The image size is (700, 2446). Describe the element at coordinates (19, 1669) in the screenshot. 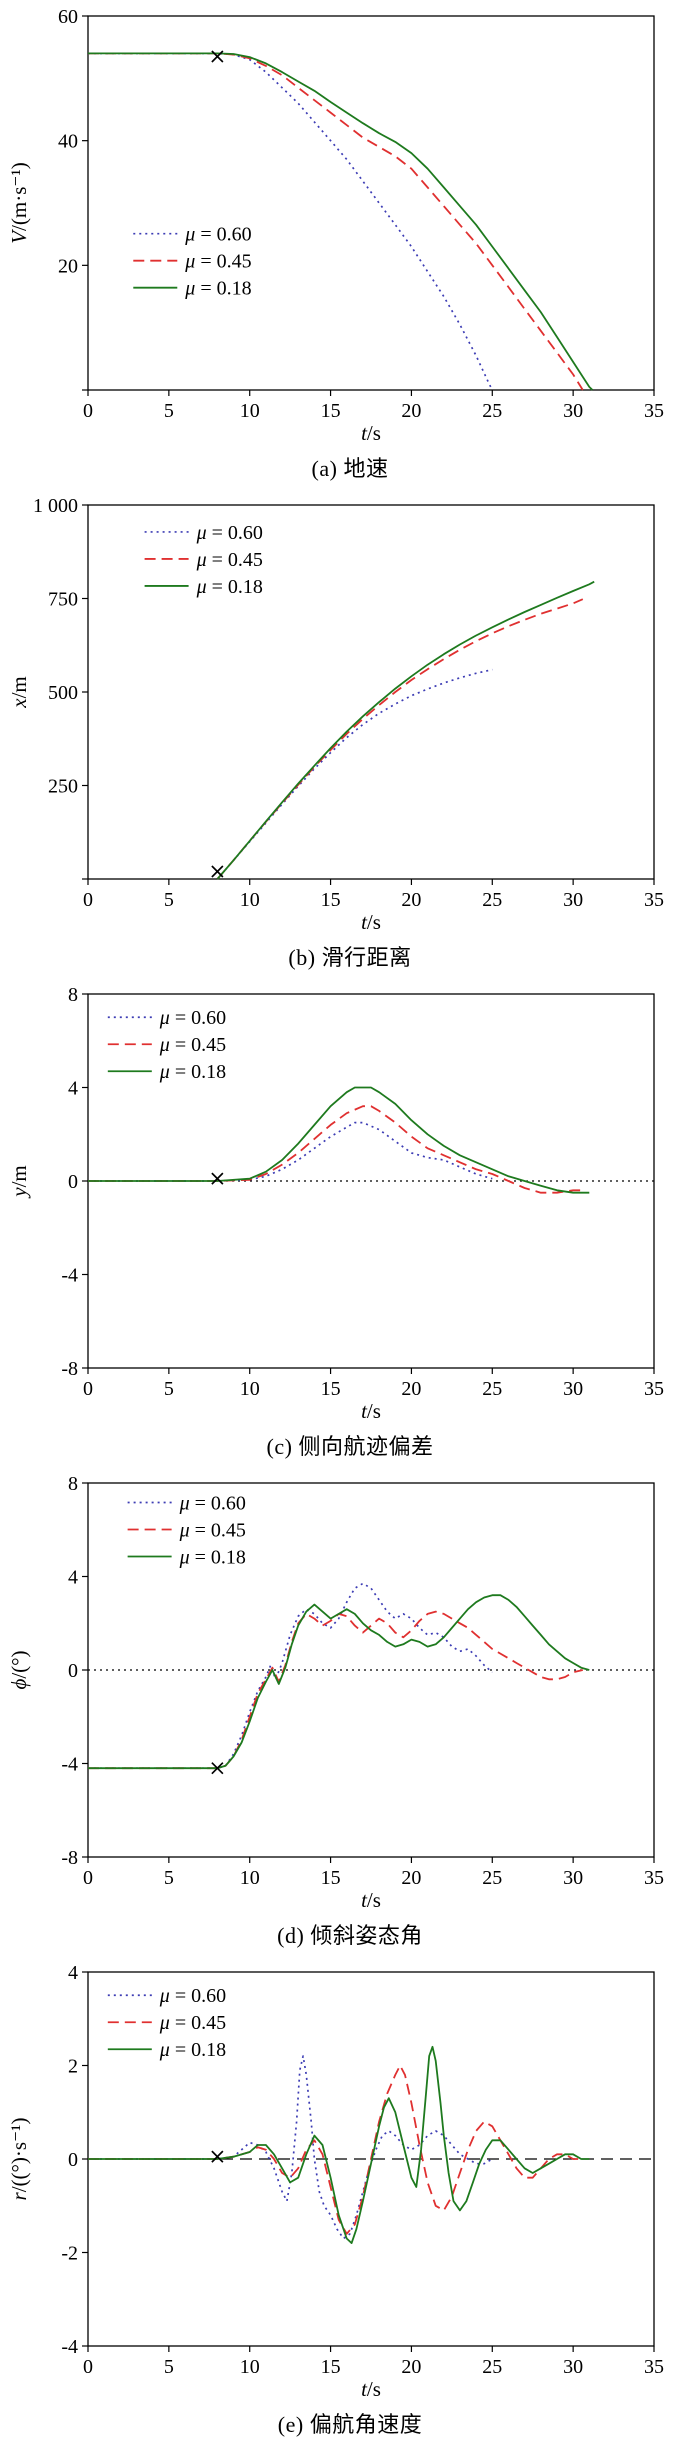

I see `y-axis-label: ϕ/(°)` at that location.